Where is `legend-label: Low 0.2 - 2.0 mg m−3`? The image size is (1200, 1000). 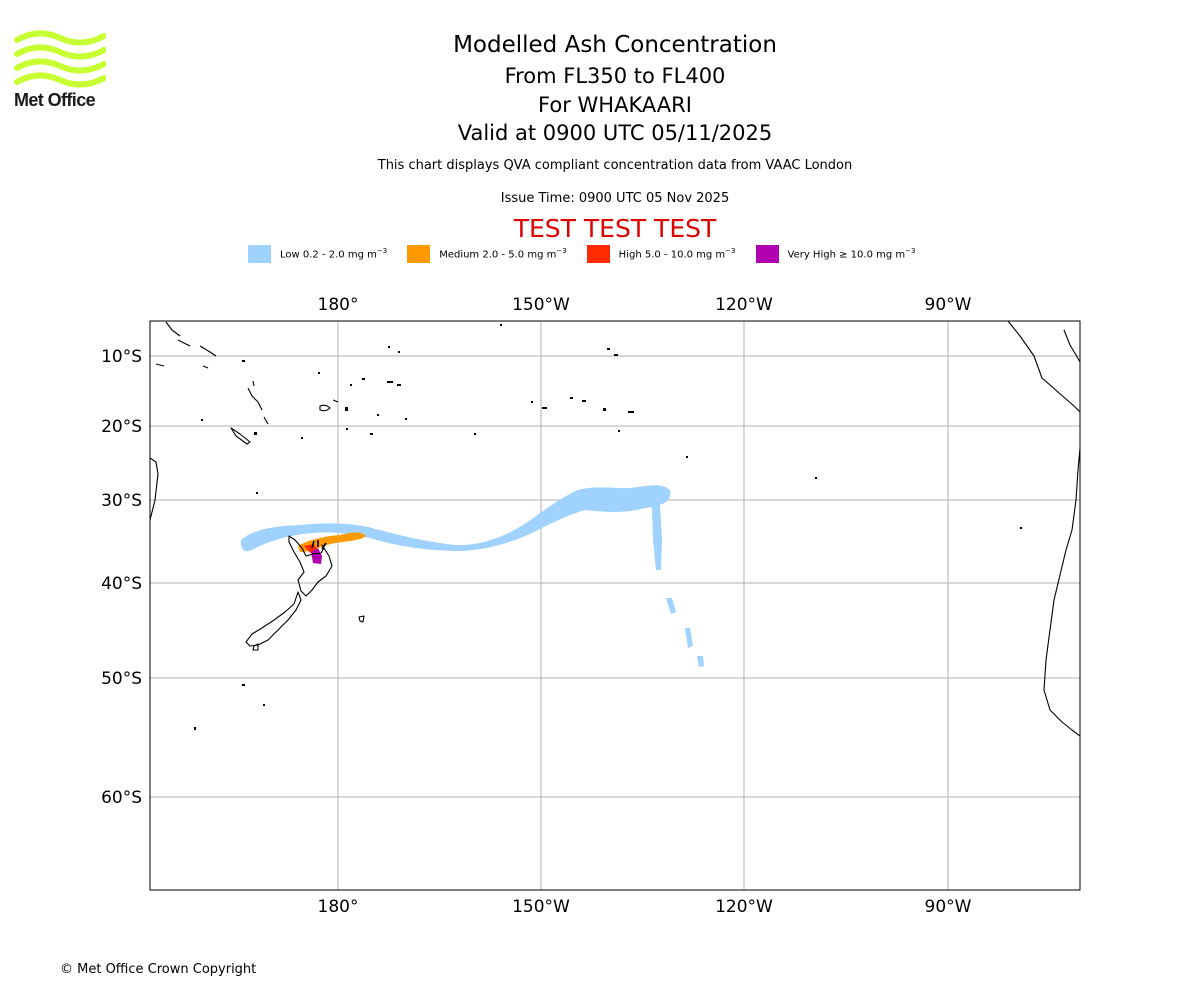 legend-label: Low 0.2 - 2.0 mg m−3 is located at coordinates (334, 254).